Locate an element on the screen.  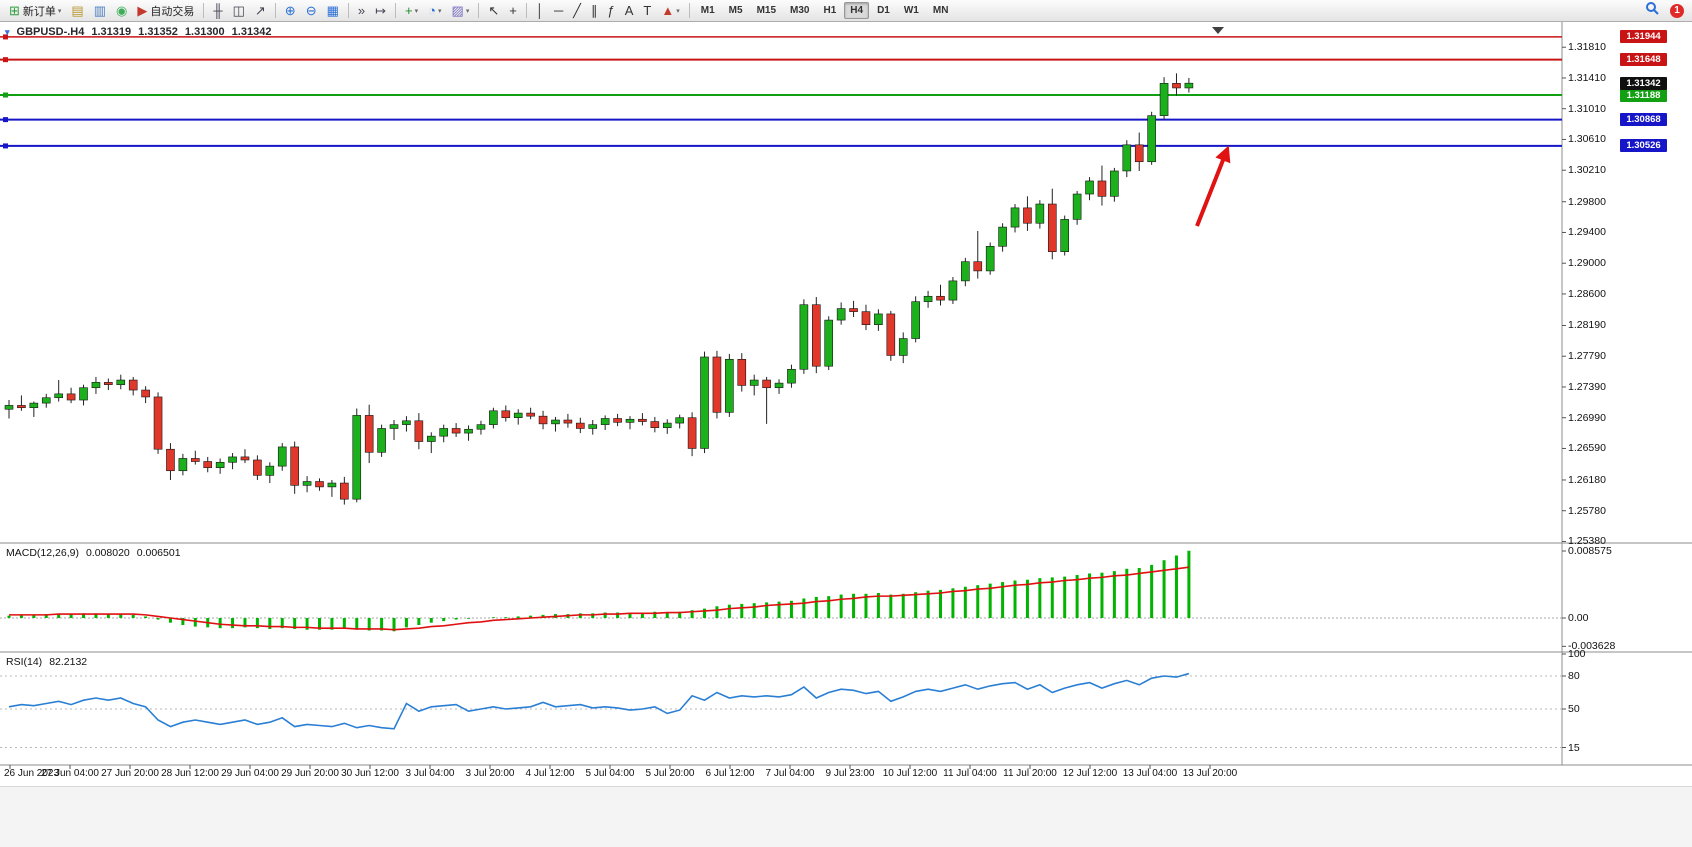
indicators-icon: + is located at coordinates (409, 10).